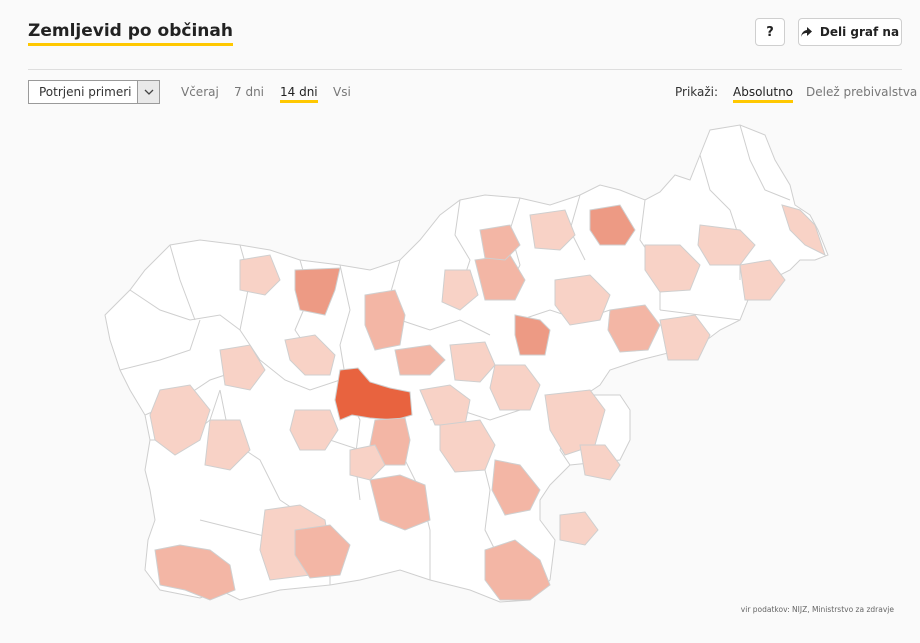 This screenshot has width=920, height=643. Describe the element at coordinates (634, 328) in the screenshot. I see `region-zalec` at that location.